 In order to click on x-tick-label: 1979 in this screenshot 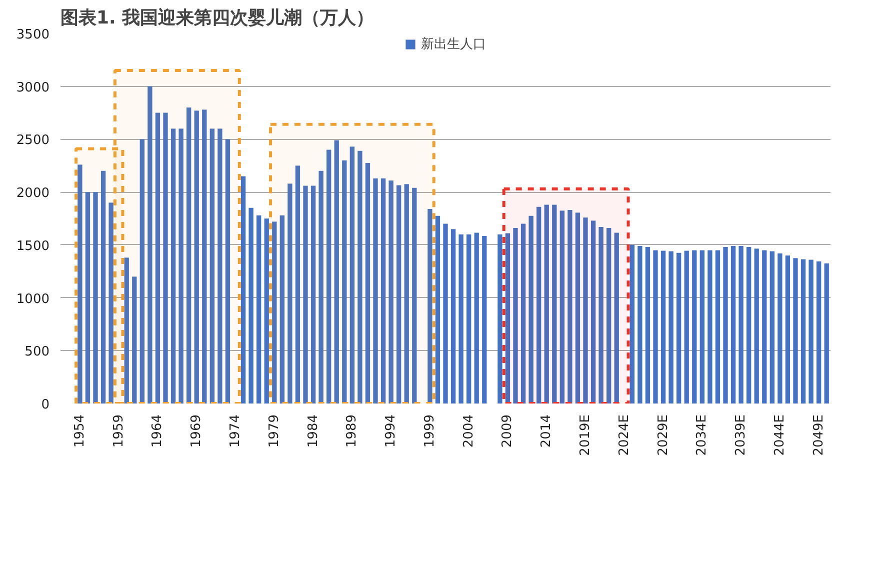, I will do `click(274, 431)`.